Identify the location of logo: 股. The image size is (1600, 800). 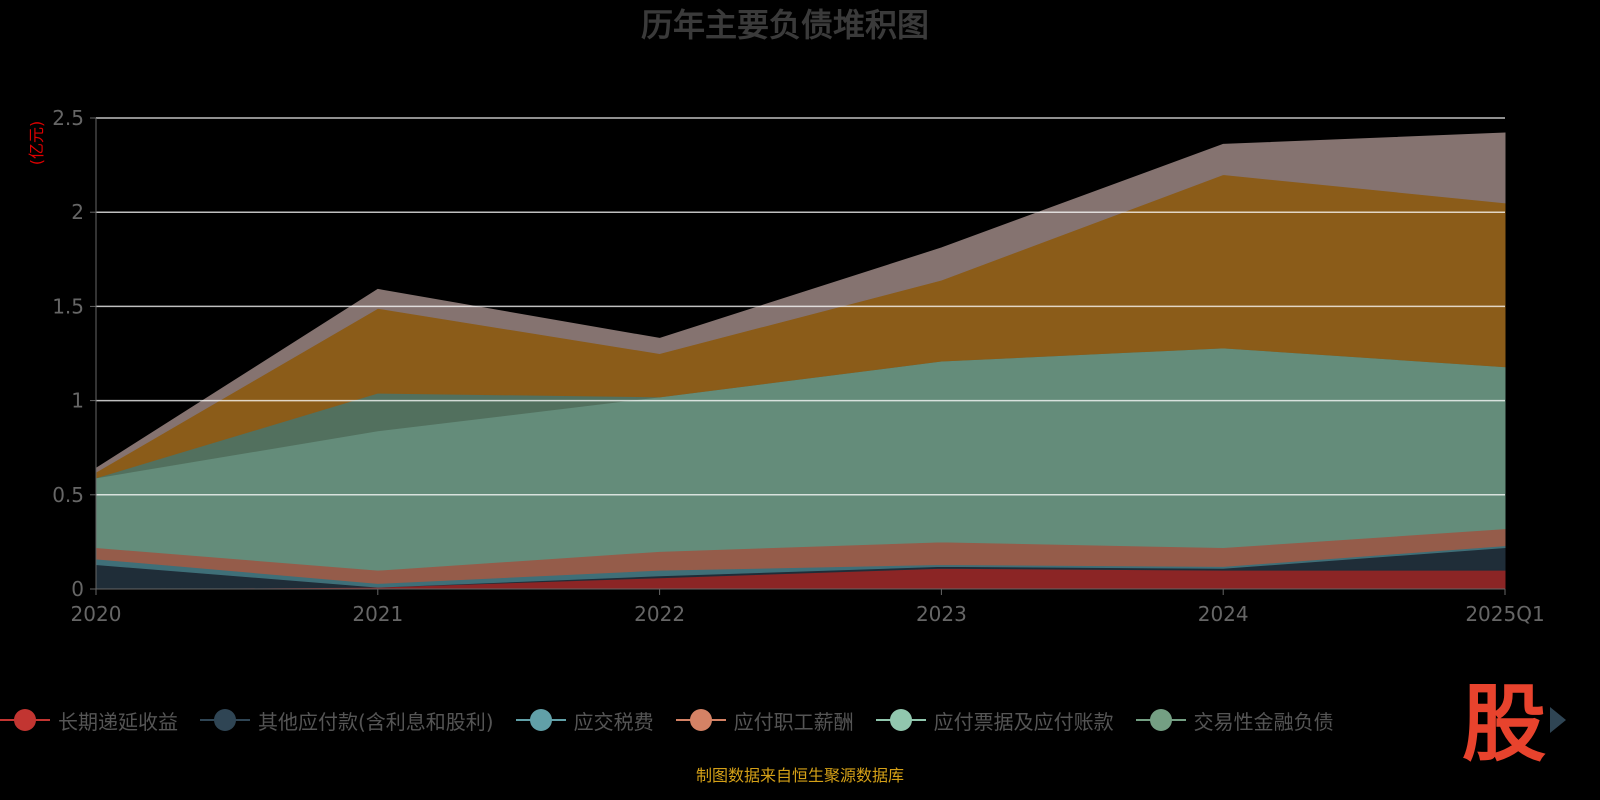
(1504, 723).